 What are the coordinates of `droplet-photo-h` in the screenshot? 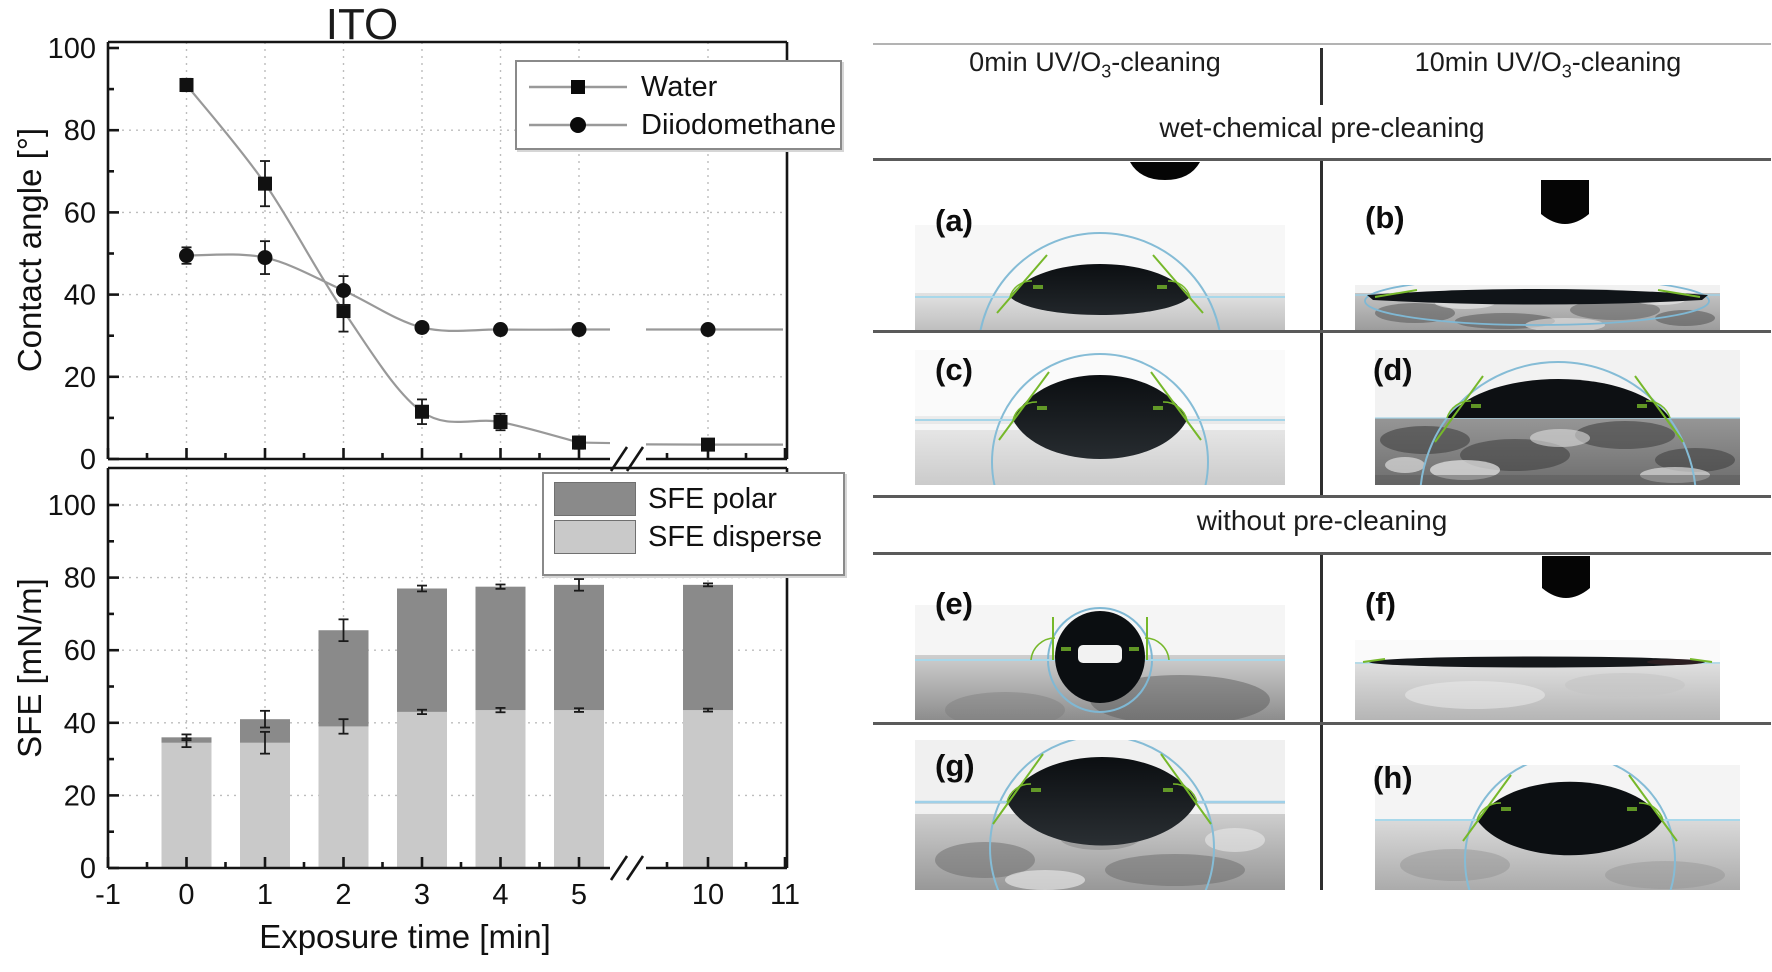 It's located at (1557, 827).